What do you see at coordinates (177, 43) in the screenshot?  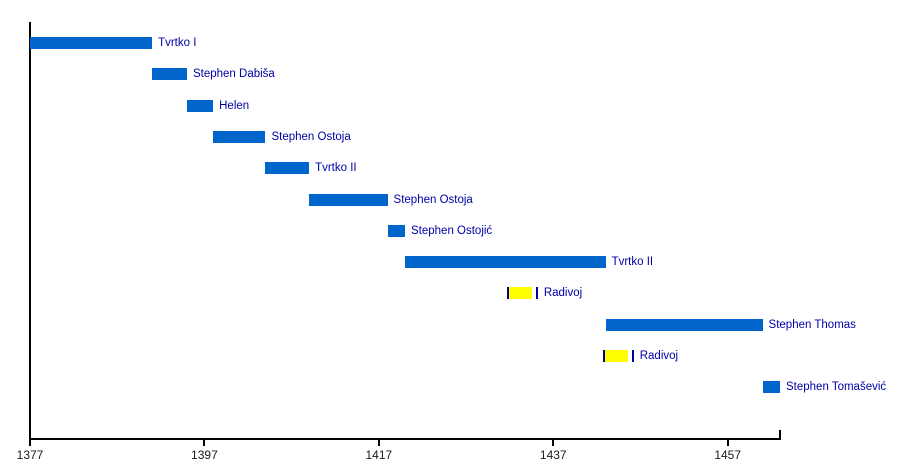 I see `bar-label: Tvrtko I` at bounding box center [177, 43].